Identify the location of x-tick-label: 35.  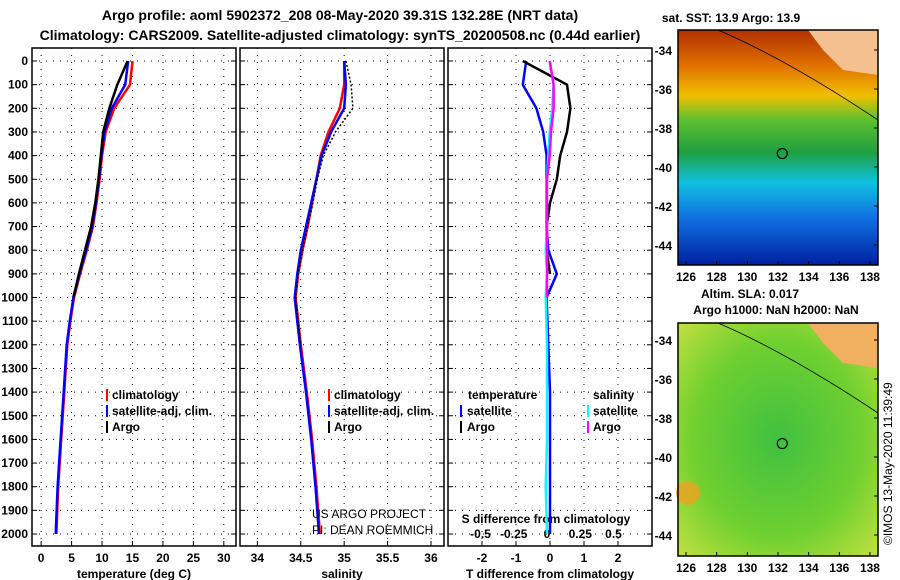
(344, 558).